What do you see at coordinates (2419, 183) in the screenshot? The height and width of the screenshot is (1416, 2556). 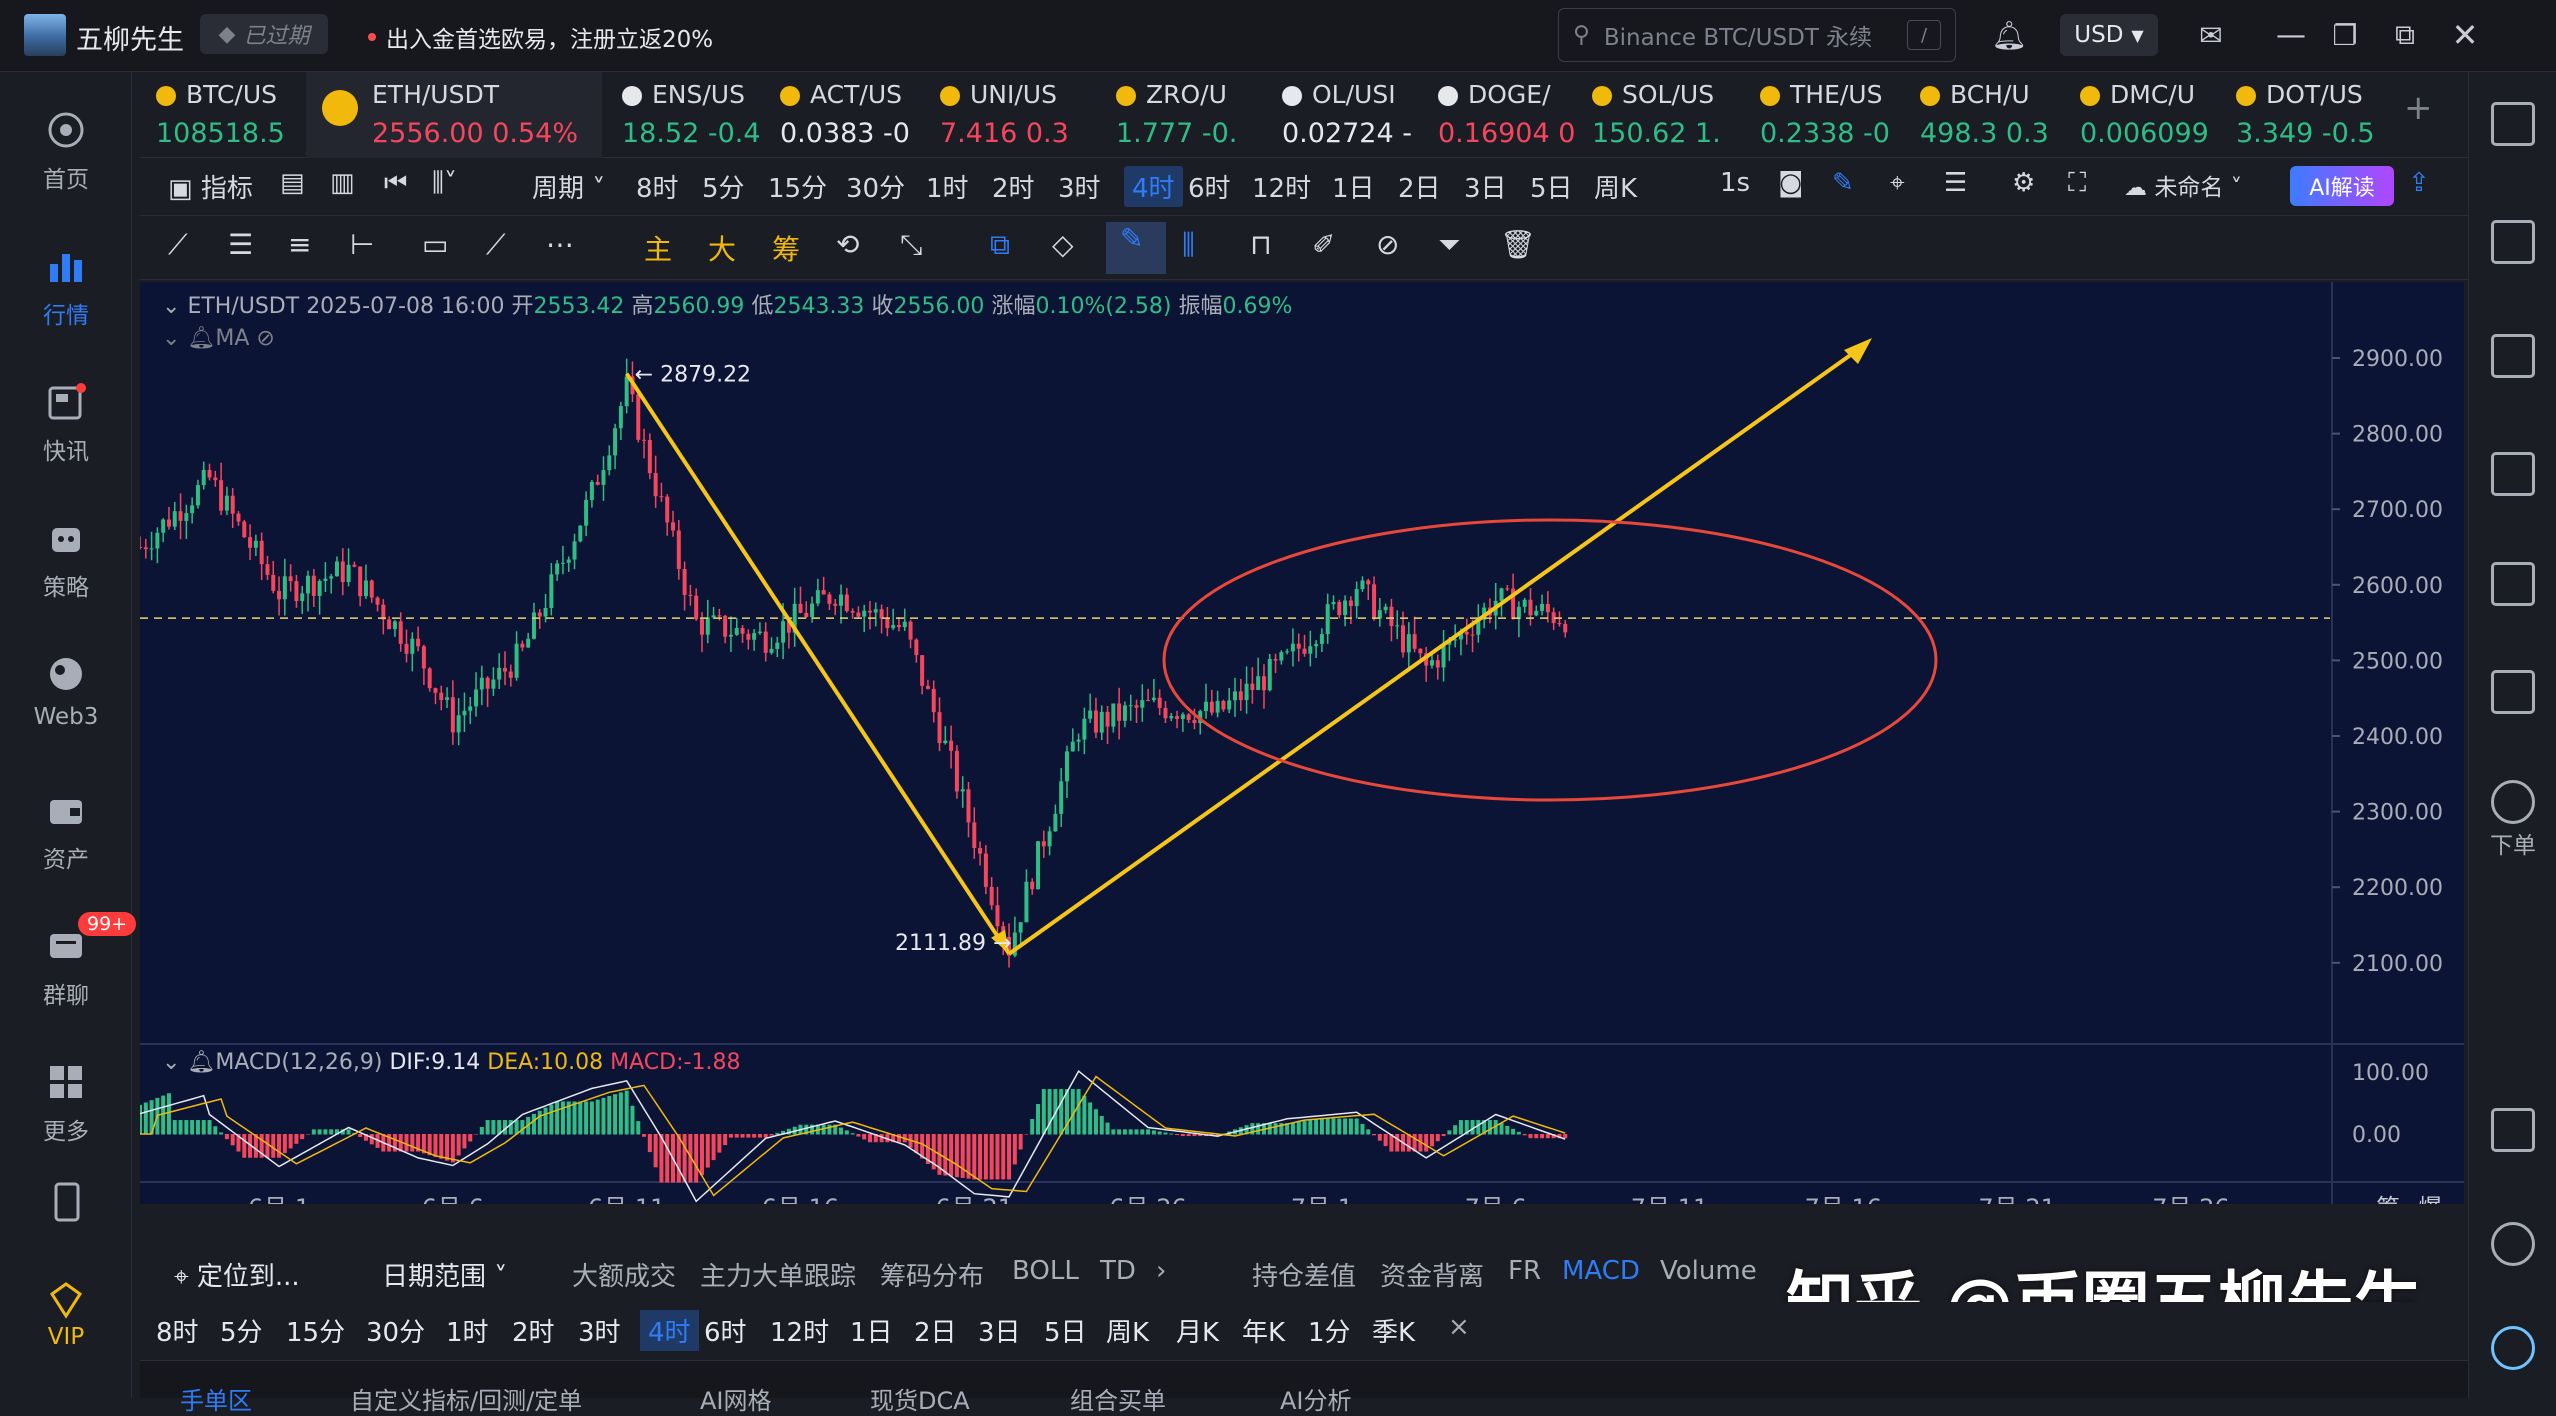 I see `share-icon: ⇪` at bounding box center [2419, 183].